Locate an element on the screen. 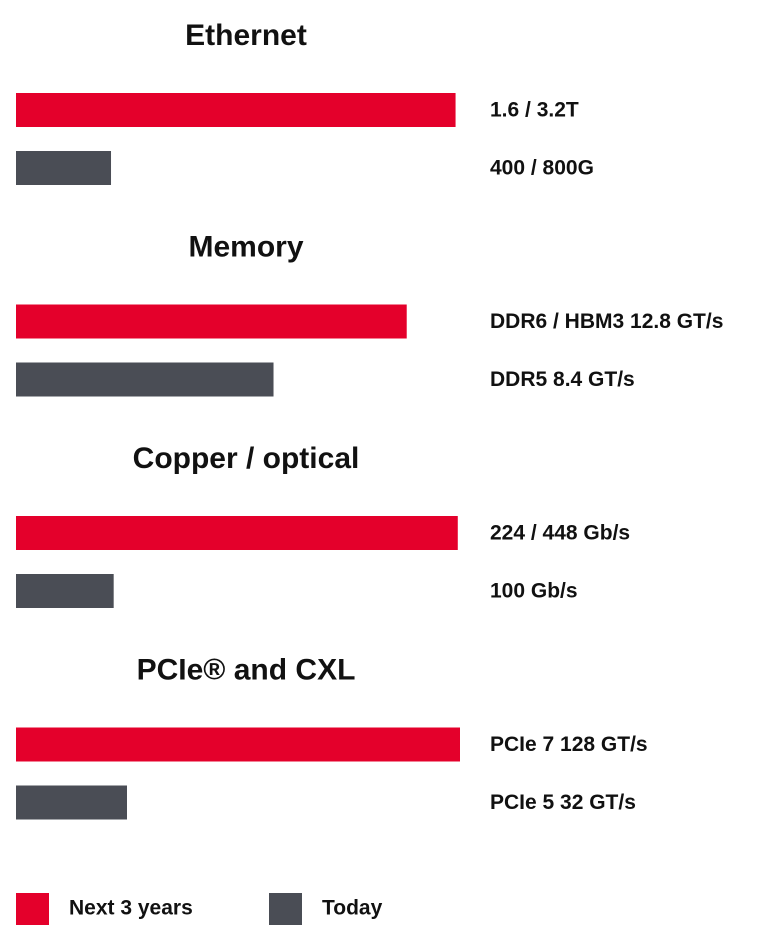  legend-label: Today is located at coordinates (352, 908).